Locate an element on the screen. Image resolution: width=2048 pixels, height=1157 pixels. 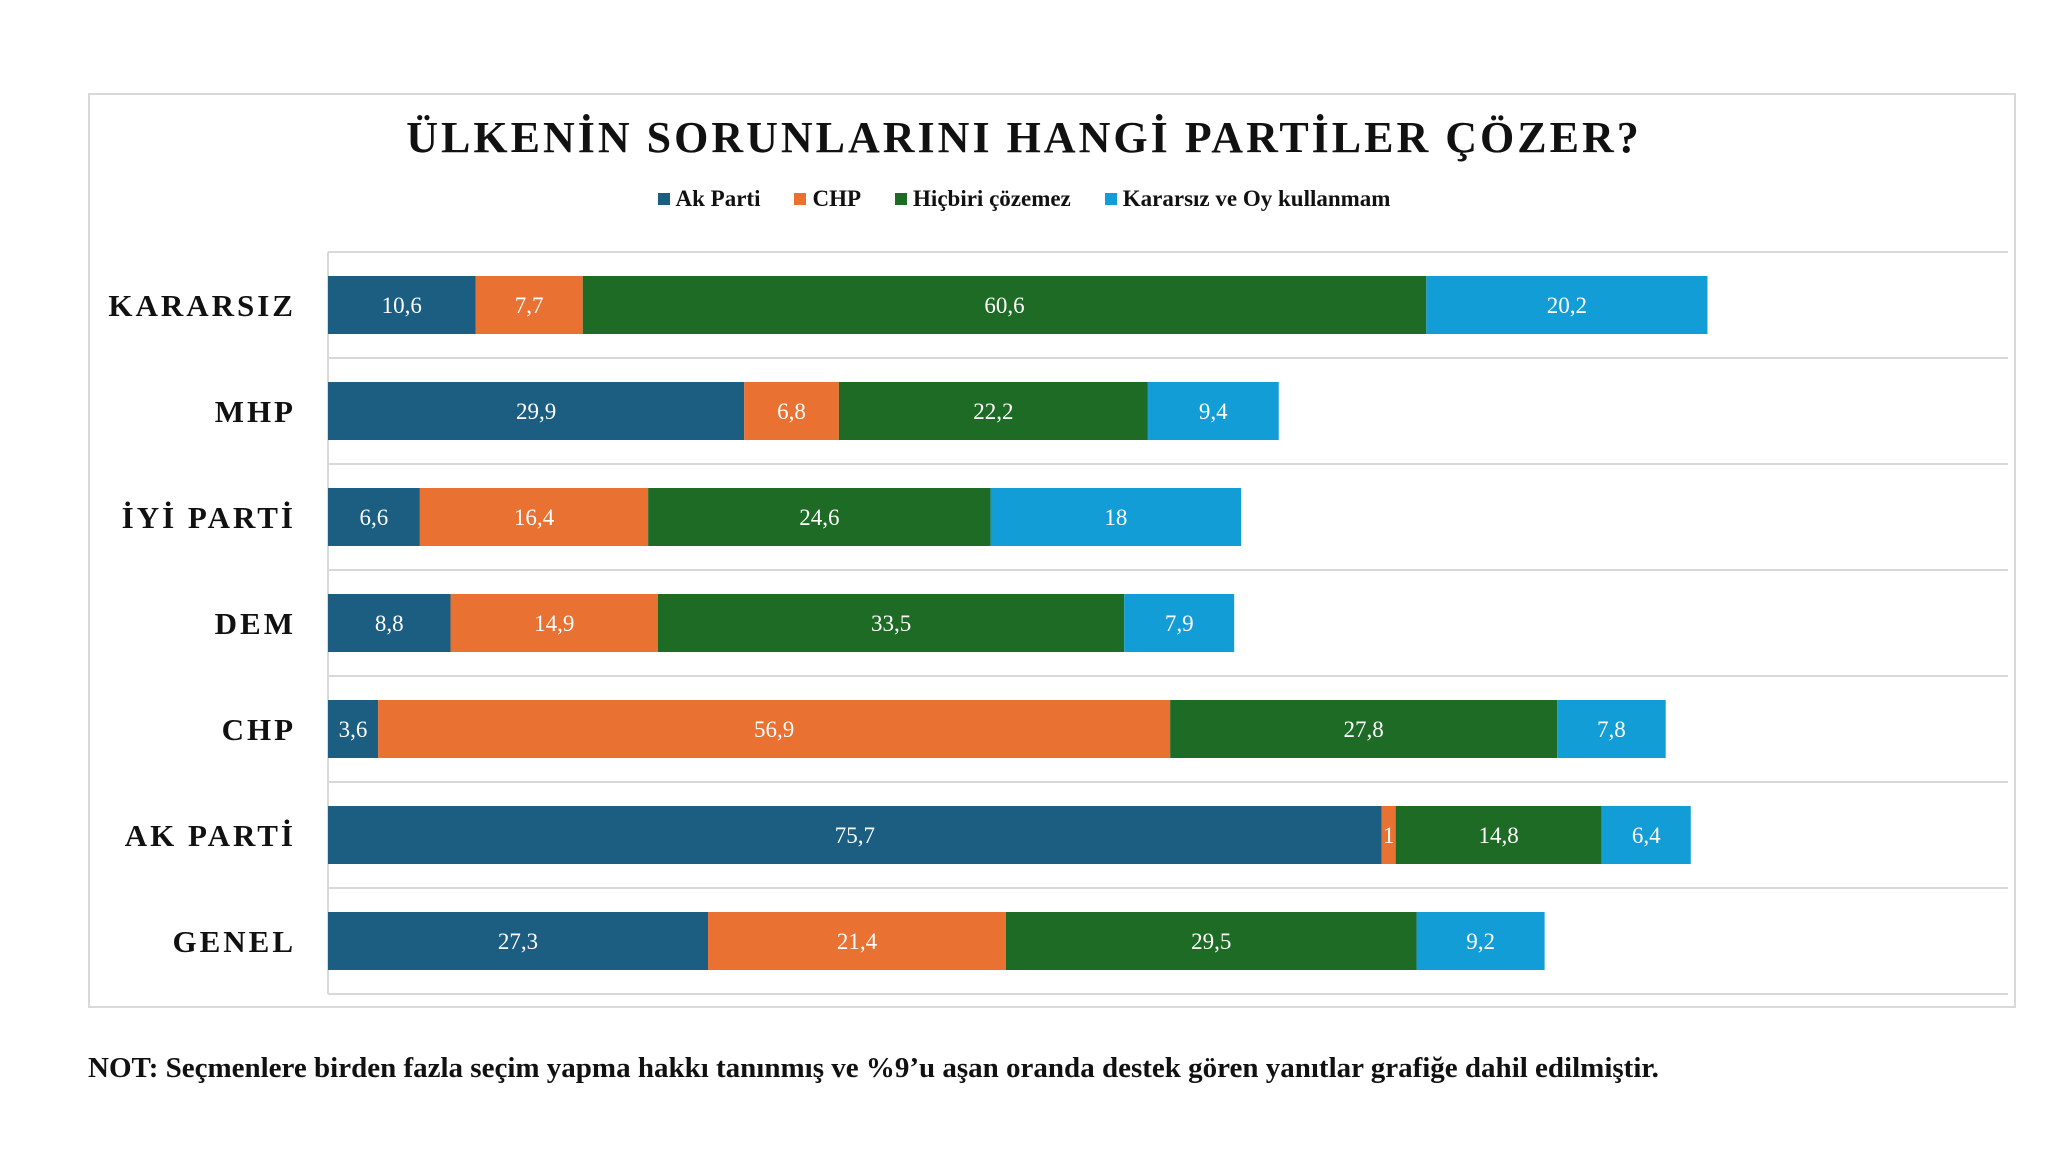
data-label: 6,6 is located at coordinates (374, 517).